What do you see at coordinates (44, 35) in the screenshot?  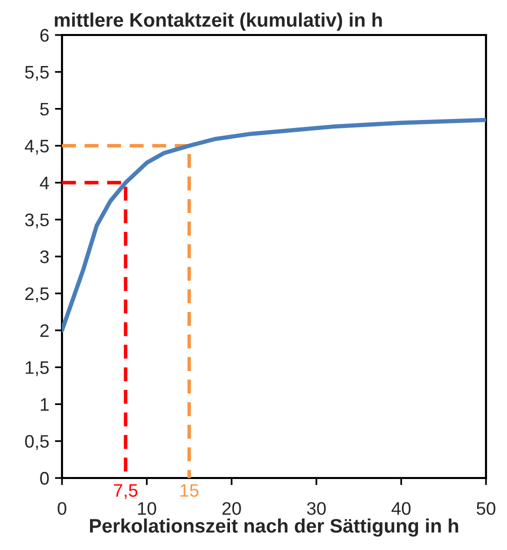 I see `y-tick-label: 6` at bounding box center [44, 35].